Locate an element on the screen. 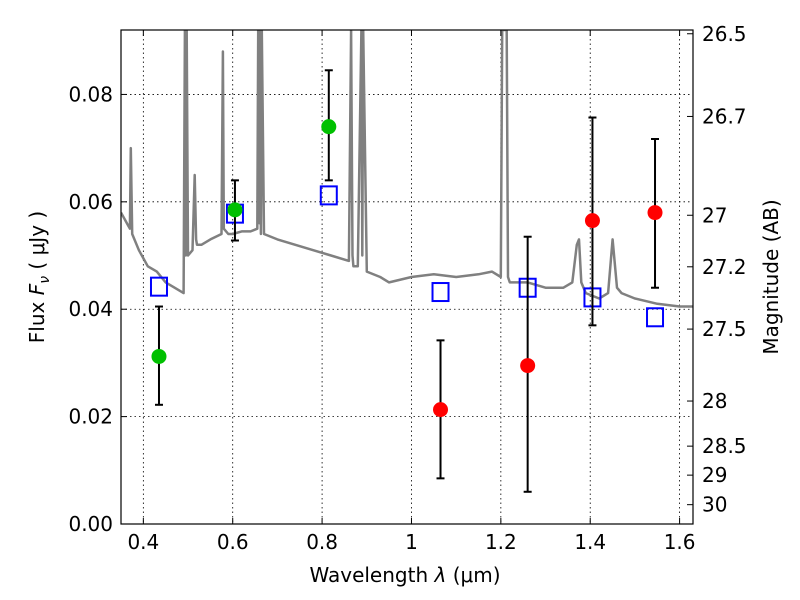 This screenshot has height=600, width=800. y-axis-label: Flux Fν ( μJy ) is located at coordinates (39, 277).